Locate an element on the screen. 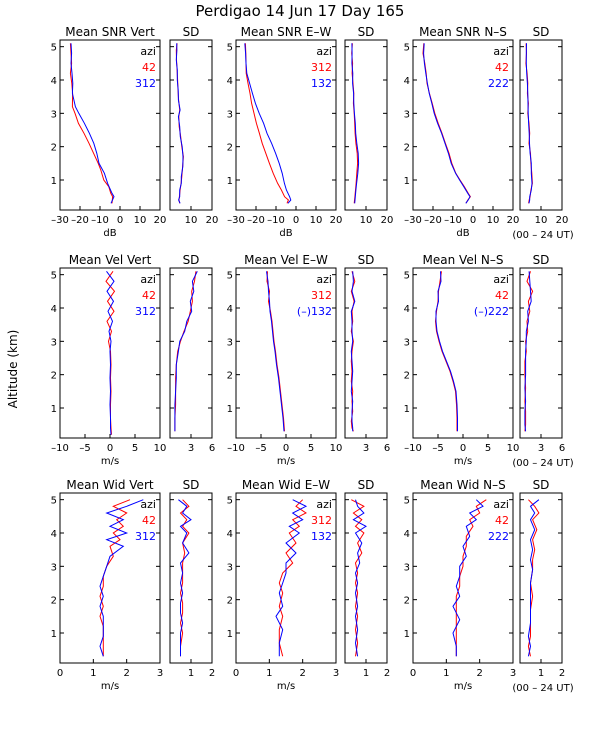  x-tick-label: 6 is located at coordinates (562, 448).